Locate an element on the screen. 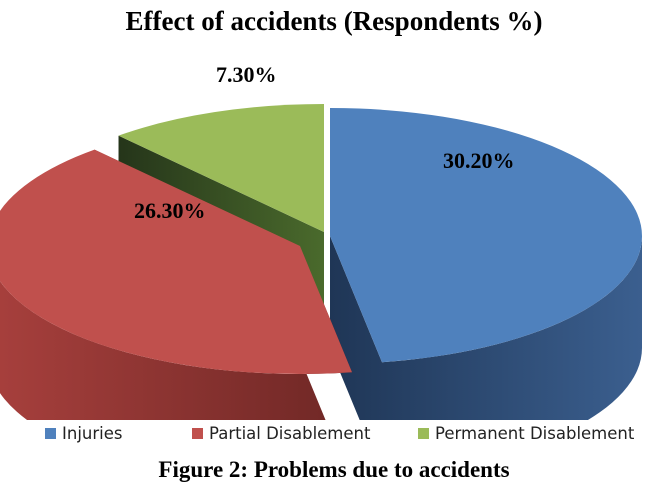 Image resolution: width=668 pixels, height=498 pixels. legend-swatch-partial-disablement is located at coordinates (197, 433).